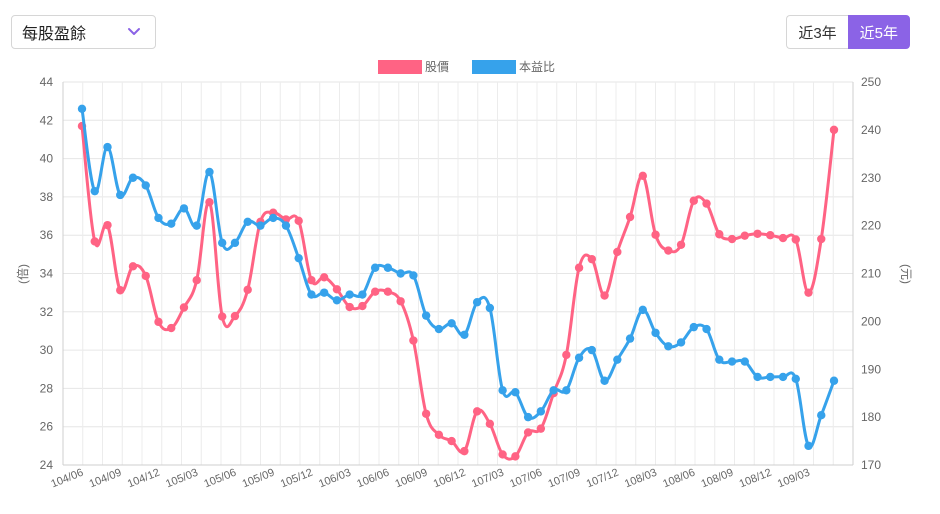 The height and width of the screenshot is (514, 940). Describe the element at coordinates (871, 82) in the screenshot. I see `right-tick-label: 250` at that location.